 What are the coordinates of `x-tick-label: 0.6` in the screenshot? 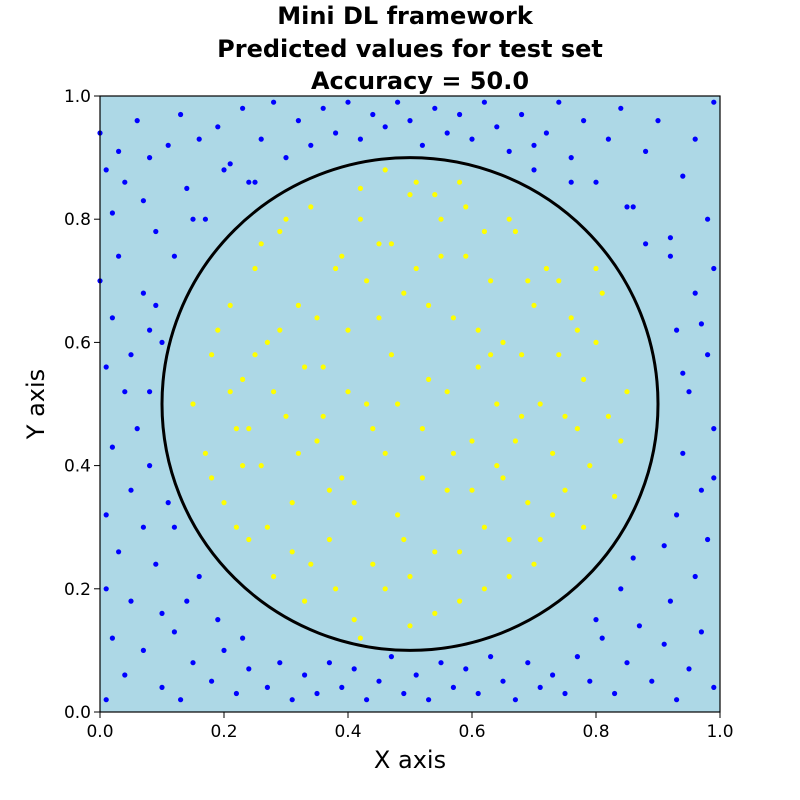 It's located at (471, 732).